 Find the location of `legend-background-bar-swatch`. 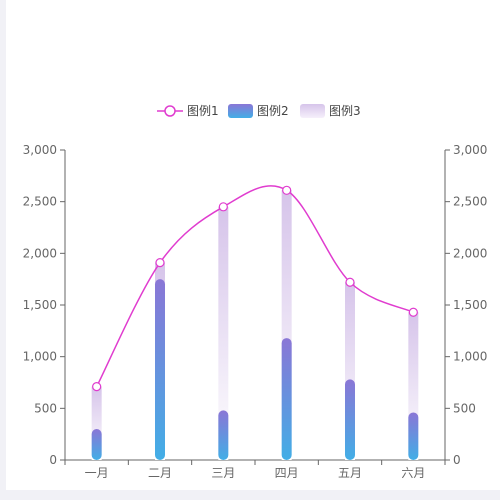

legend-background-bar-swatch is located at coordinates (312, 111).